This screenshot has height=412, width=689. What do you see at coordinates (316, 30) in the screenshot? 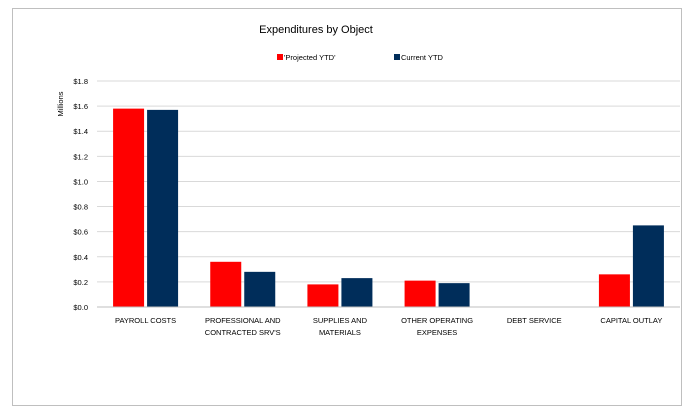
I see `chart-title: Expenditures by Object` at bounding box center [316, 30].